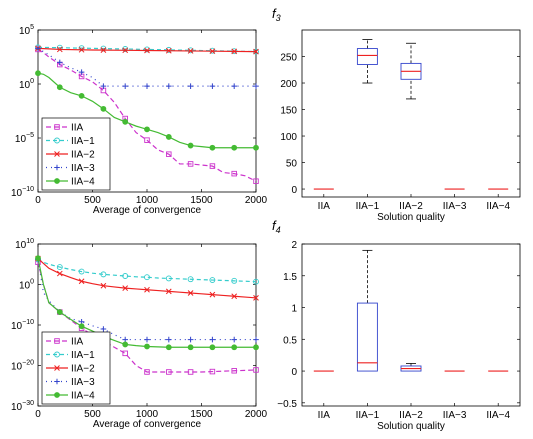 The image size is (533, 439). Describe the element at coordinates (411, 415) in the screenshot. I see `x-tick-label: IIA−2` at that location.